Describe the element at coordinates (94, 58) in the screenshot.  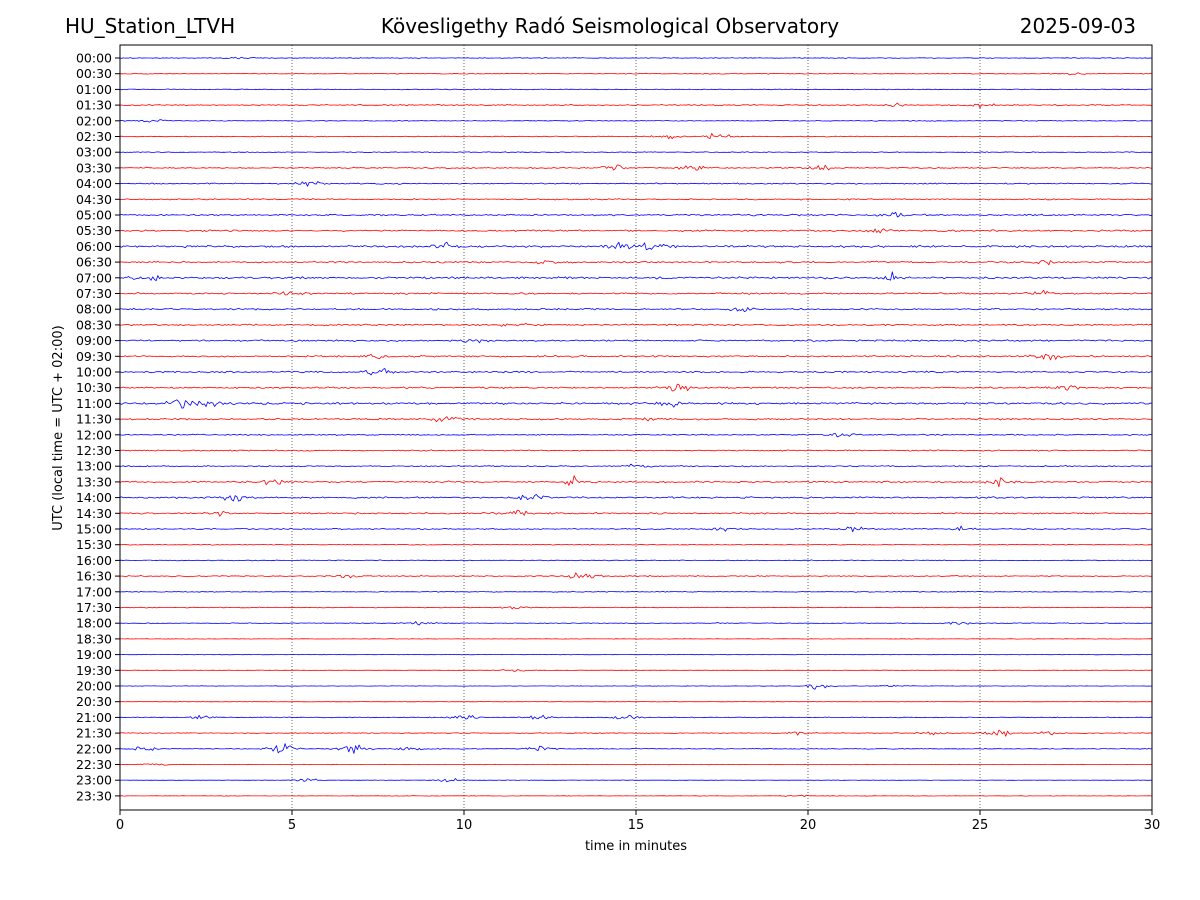
I see `y-tick-label: 00:00` at that location.